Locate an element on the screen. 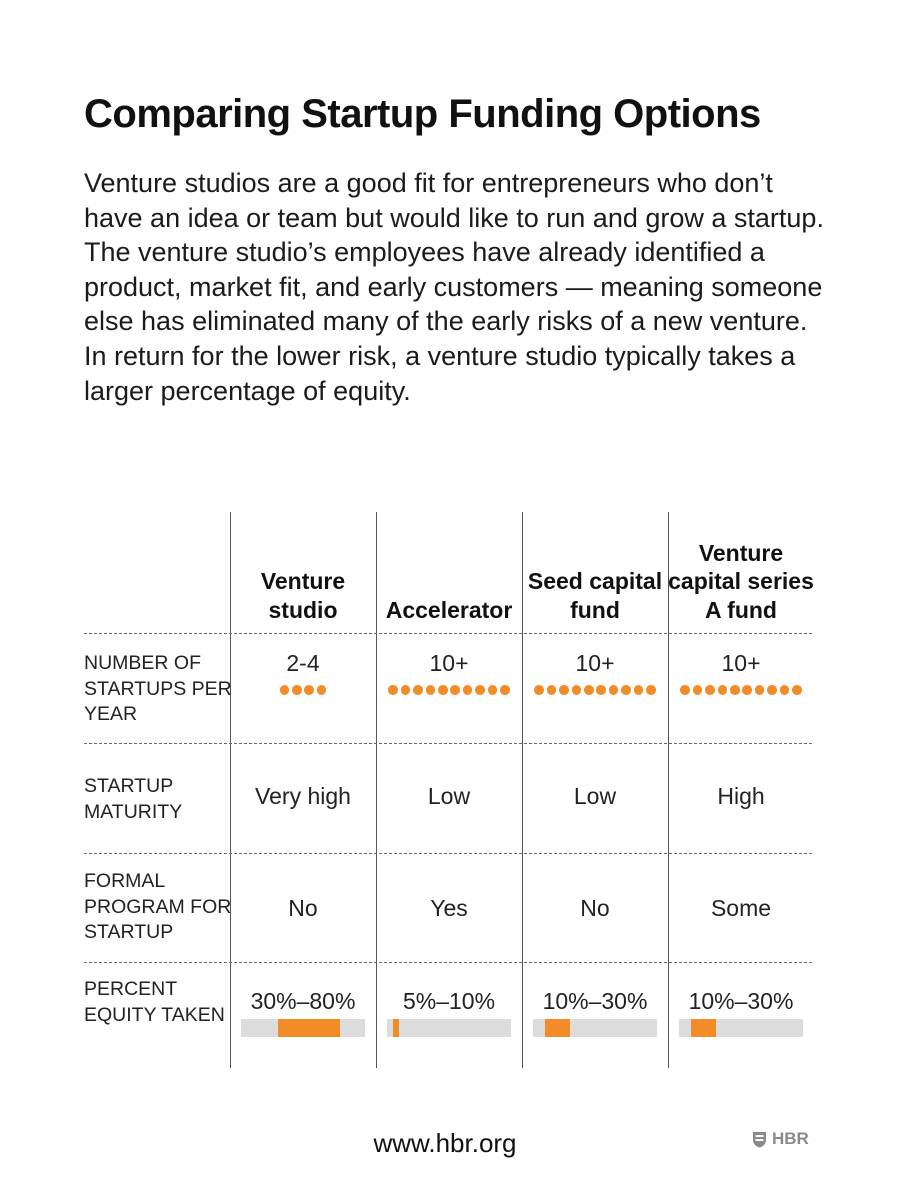 This screenshot has width=900, height=1200. formal-program-value: Yes is located at coordinates (449, 908).